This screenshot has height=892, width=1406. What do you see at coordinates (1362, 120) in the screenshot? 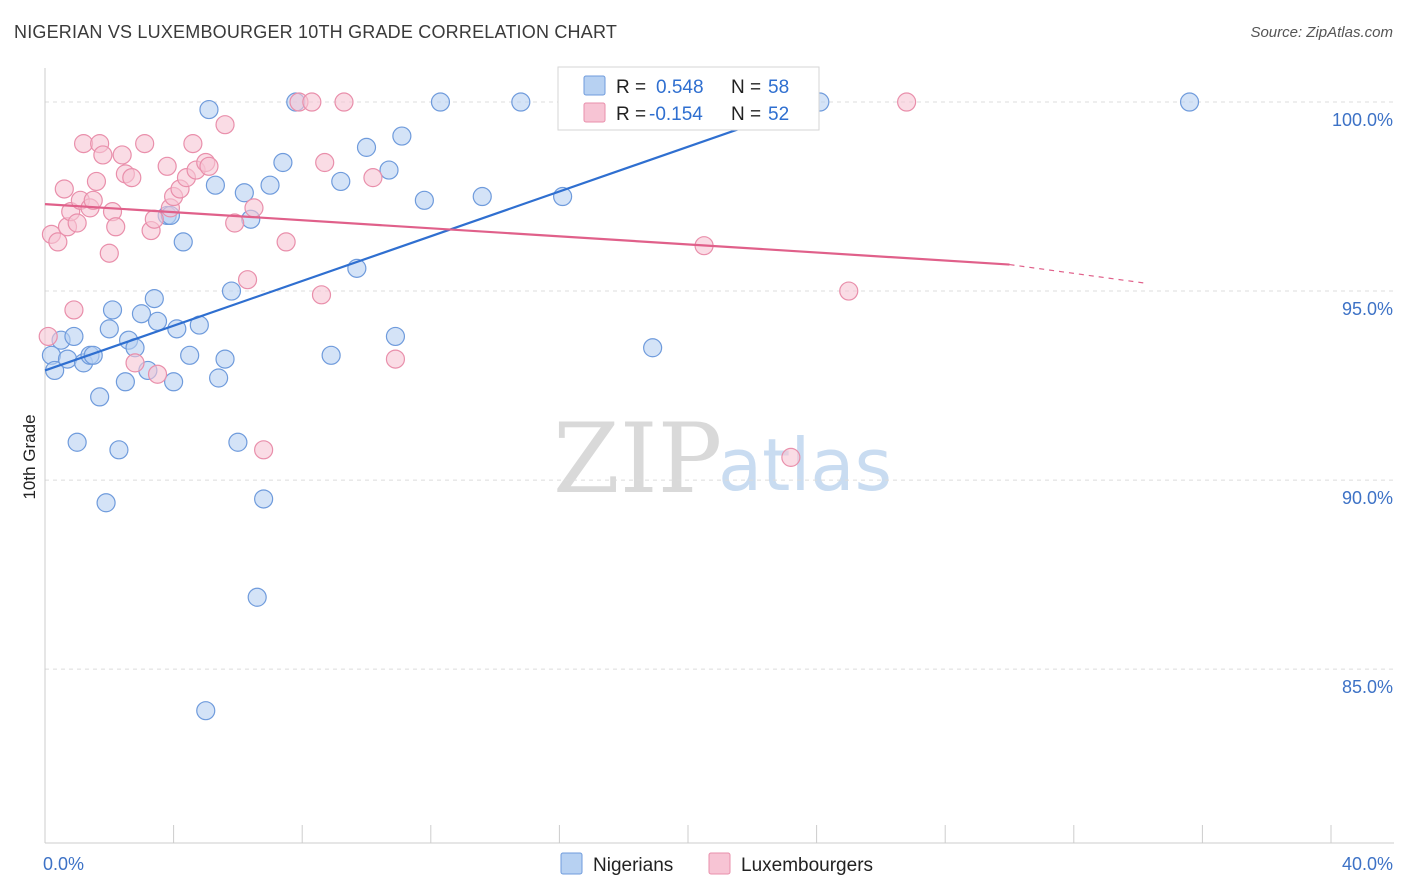
I see `y-tick-label: 100.0%` at bounding box center [1362, 120].